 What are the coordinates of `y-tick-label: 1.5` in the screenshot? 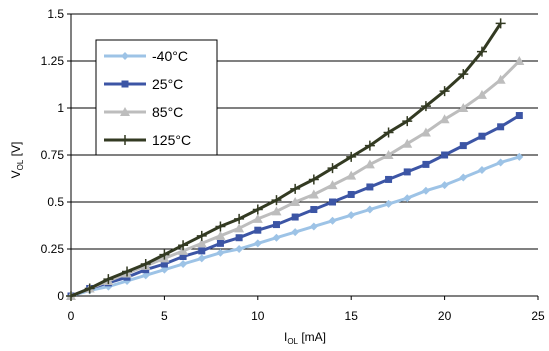 It's located at (55, 14).